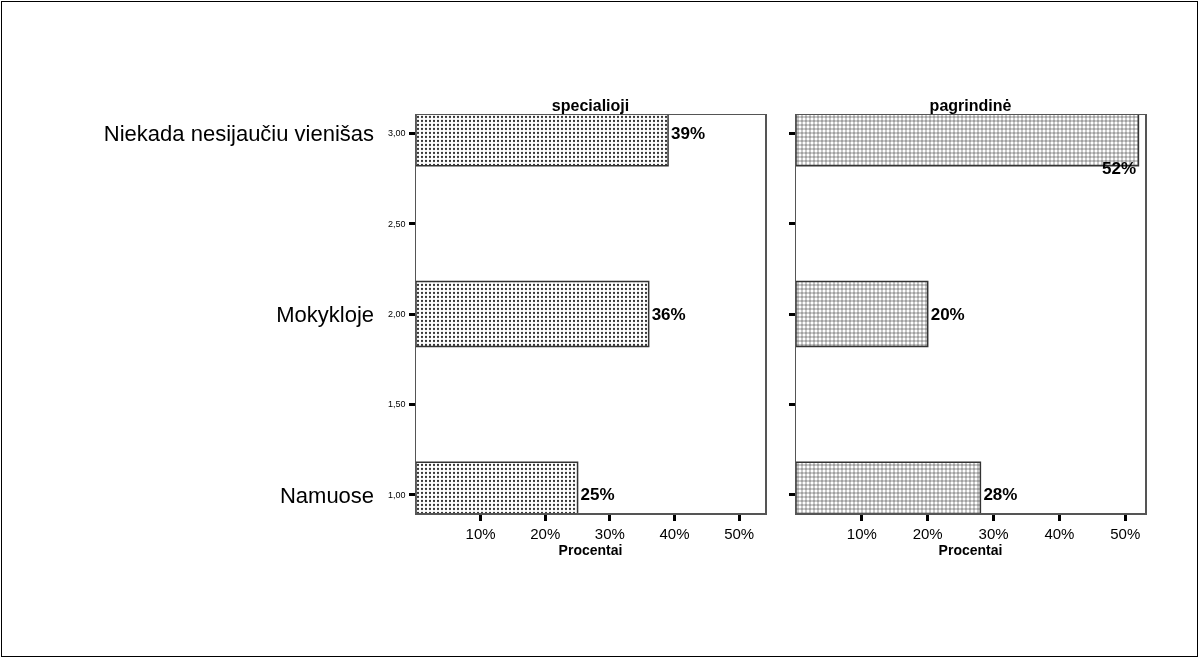  Describe the element at coordinates (397, 224) in the screenshot. I see `text: 2,50` at that location.